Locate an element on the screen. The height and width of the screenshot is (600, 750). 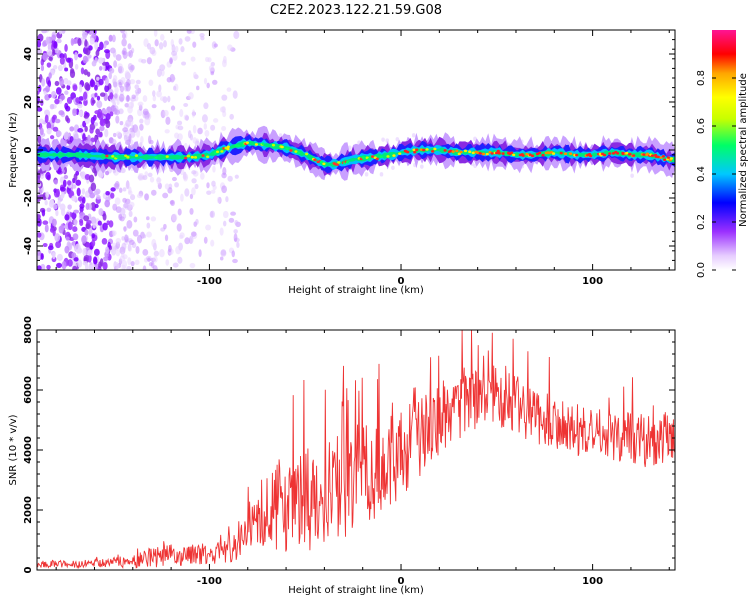
colorbar-tick-label: 0.2 is located at coordinates (701, 222).